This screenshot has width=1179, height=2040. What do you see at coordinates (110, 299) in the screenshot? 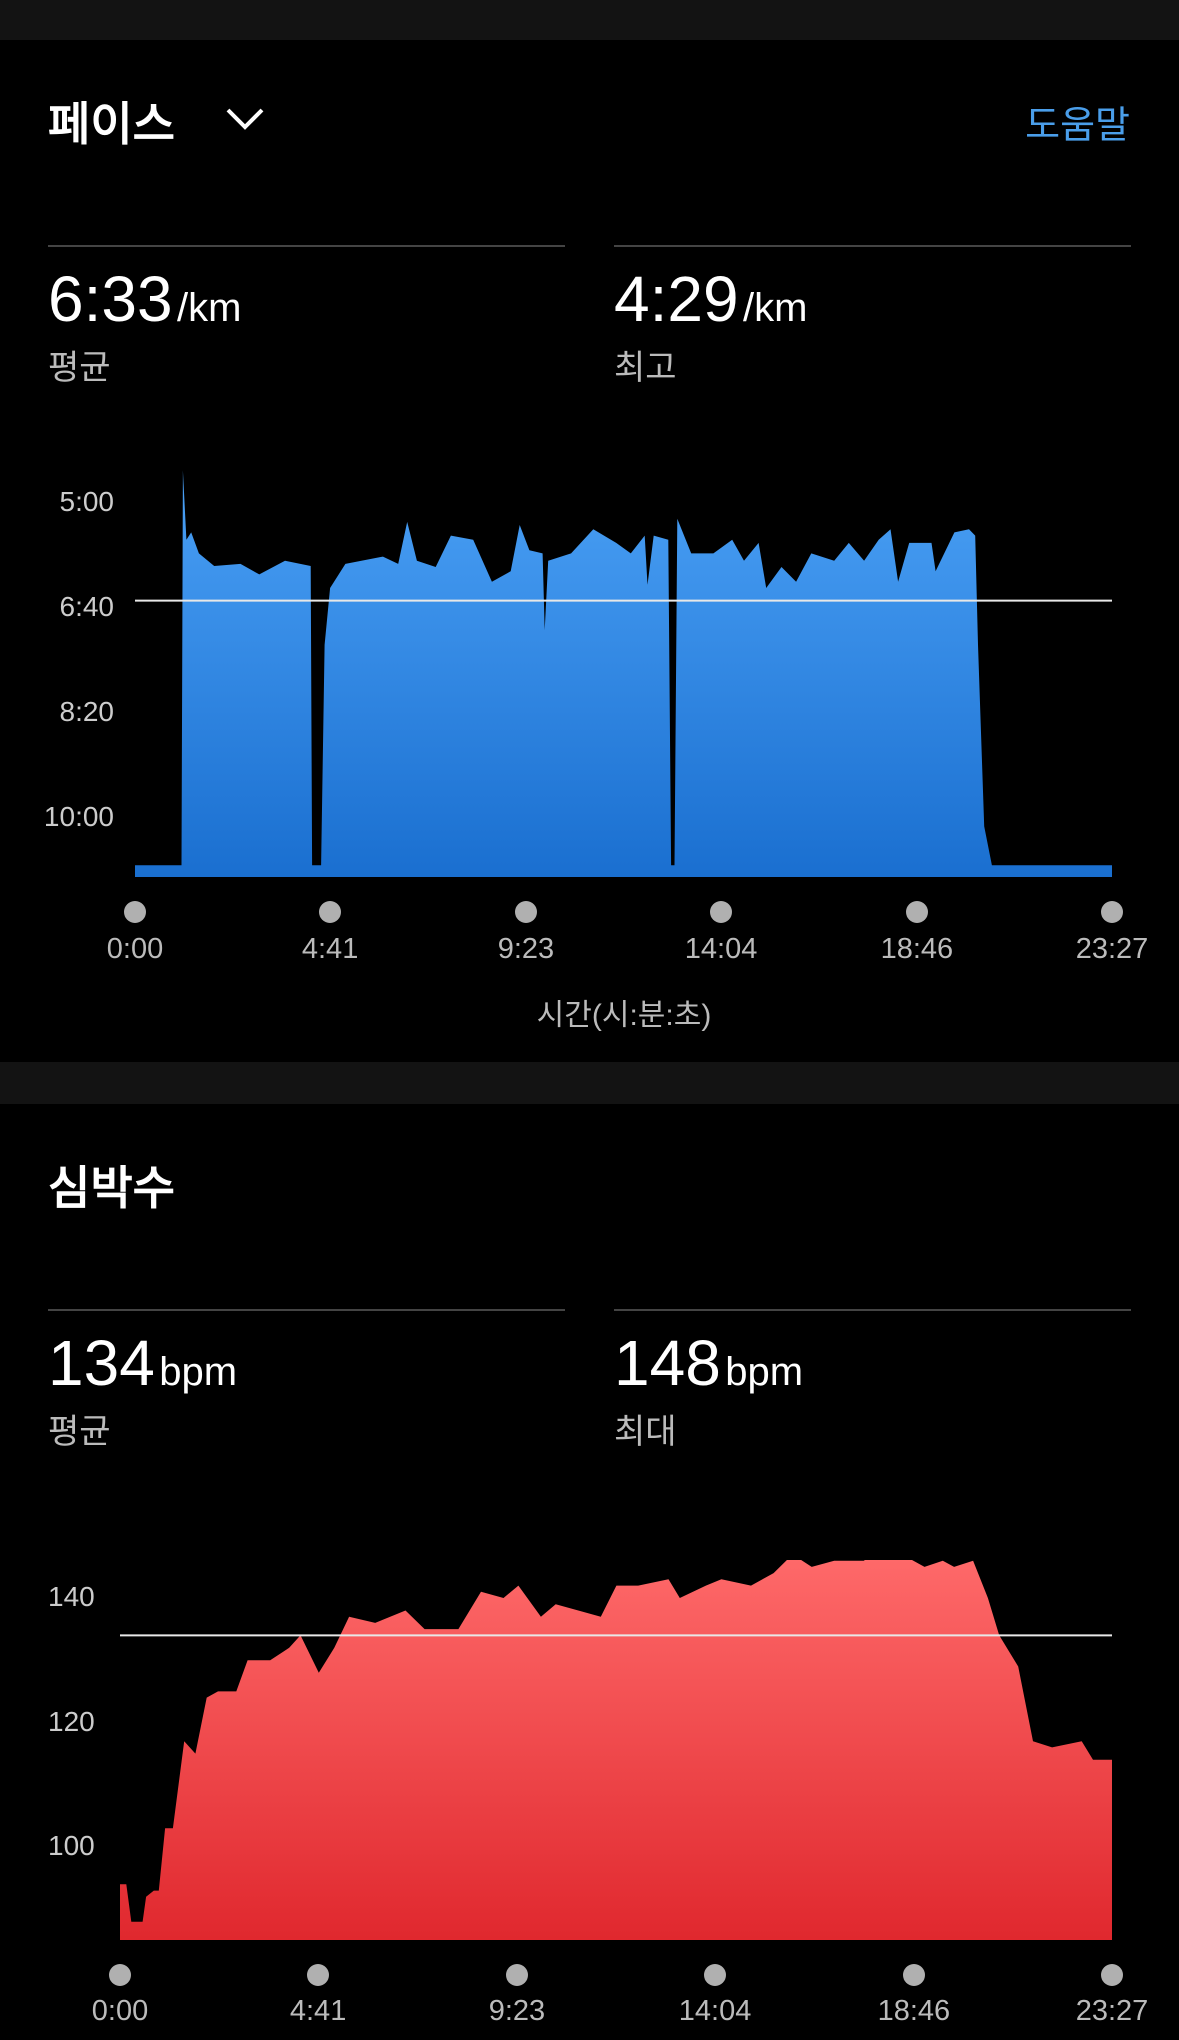
I see `stat-value: 6:33` at bounding box center [110, 299].